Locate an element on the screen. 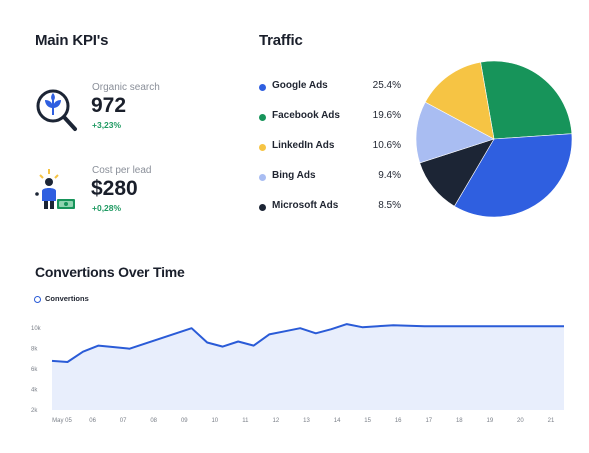 The height and width of the screenshot is (453, 589). y-tick-label: 6k is located at coordinates (34, 370).